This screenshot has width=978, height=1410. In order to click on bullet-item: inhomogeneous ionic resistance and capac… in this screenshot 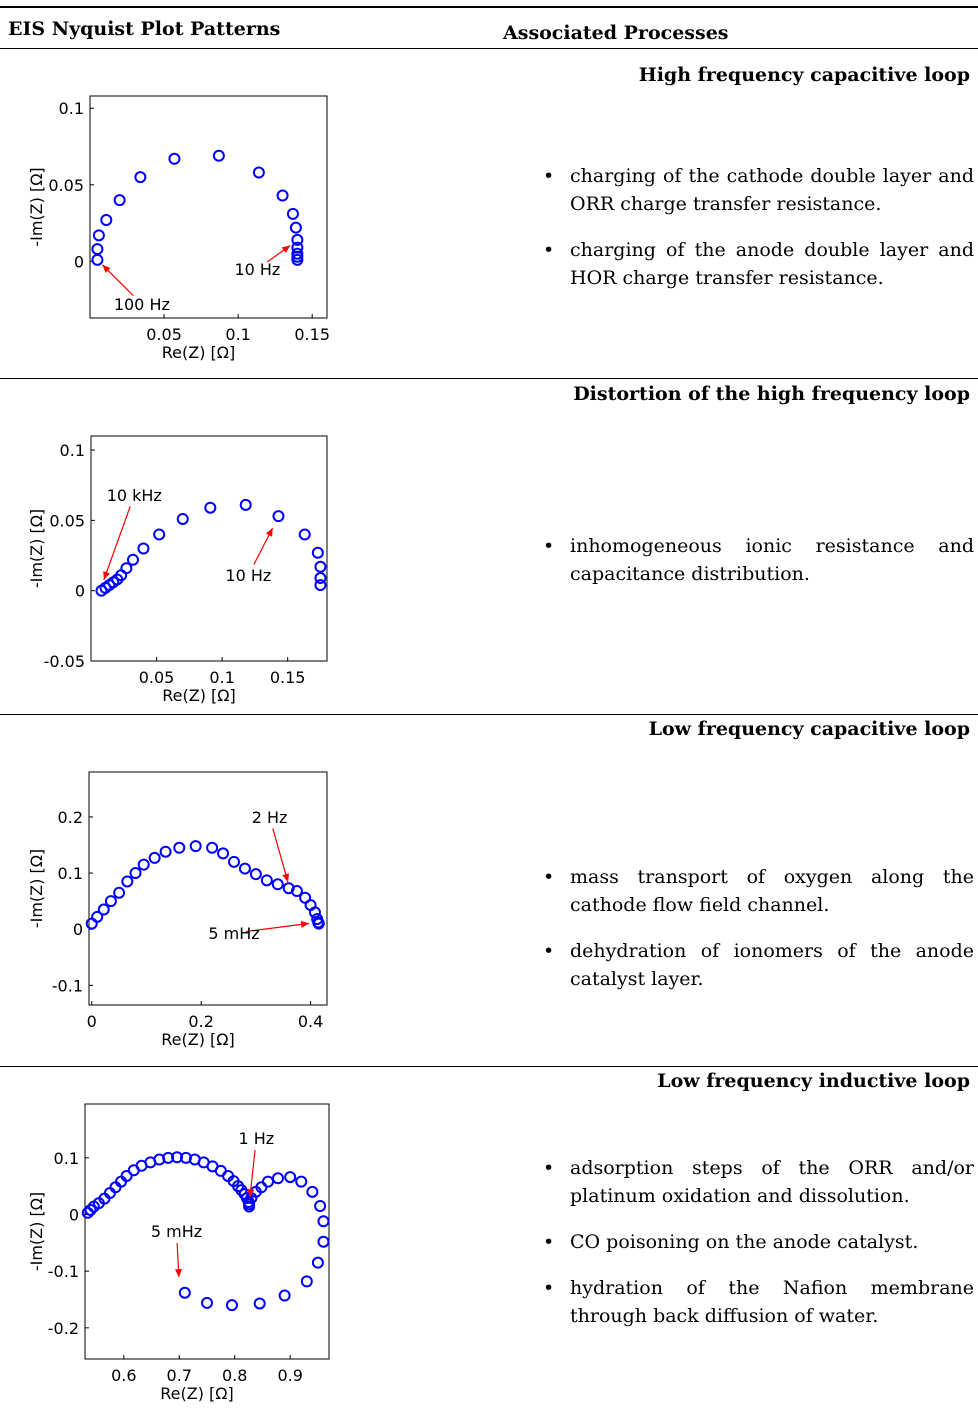, I will do `click(757, 560)`.